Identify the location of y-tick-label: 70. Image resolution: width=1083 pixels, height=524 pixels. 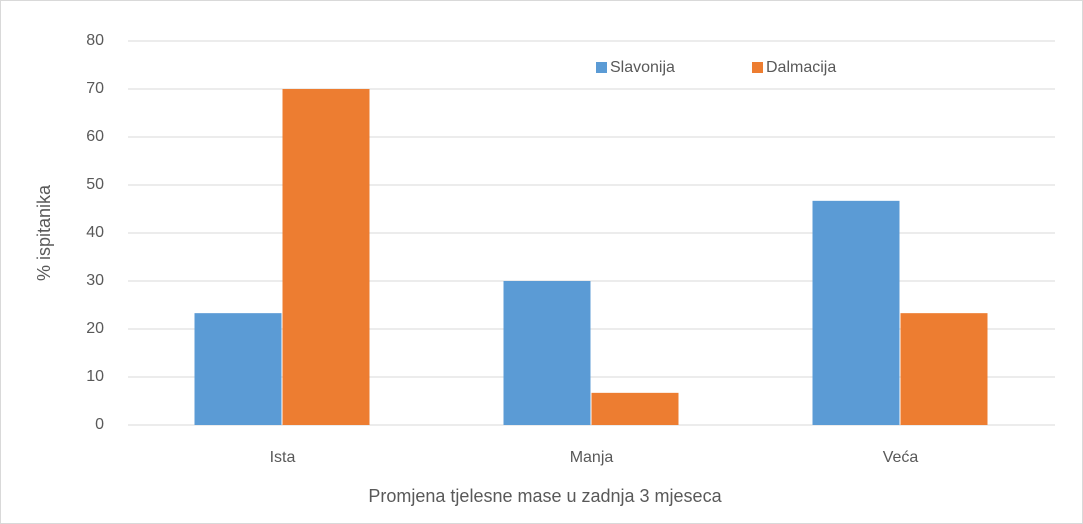
(95, 88).